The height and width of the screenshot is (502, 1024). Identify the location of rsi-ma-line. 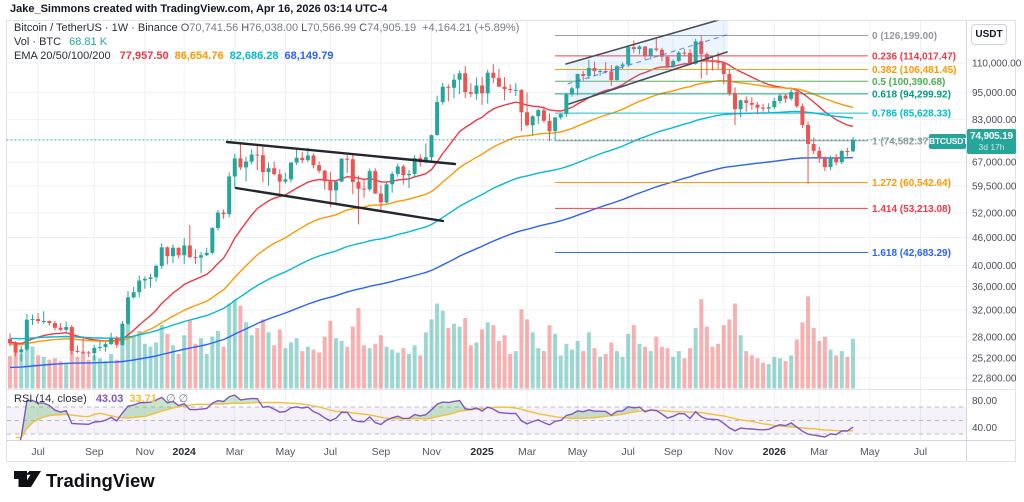
(434, 420).